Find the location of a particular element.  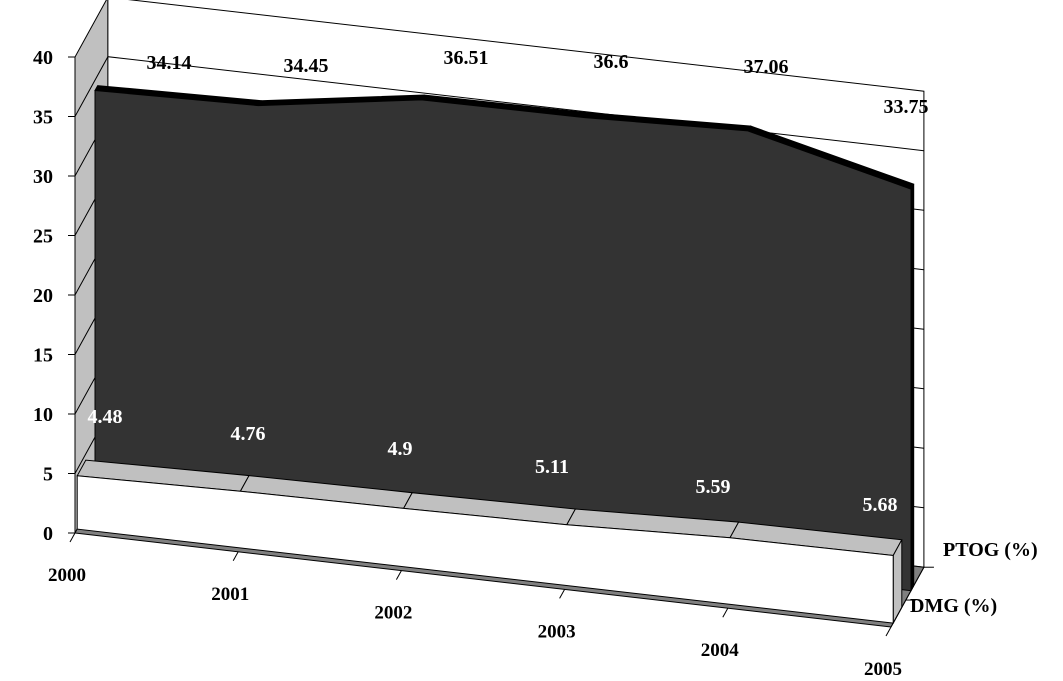

y-tick-label: 5 is located at coordinates (48, 475).